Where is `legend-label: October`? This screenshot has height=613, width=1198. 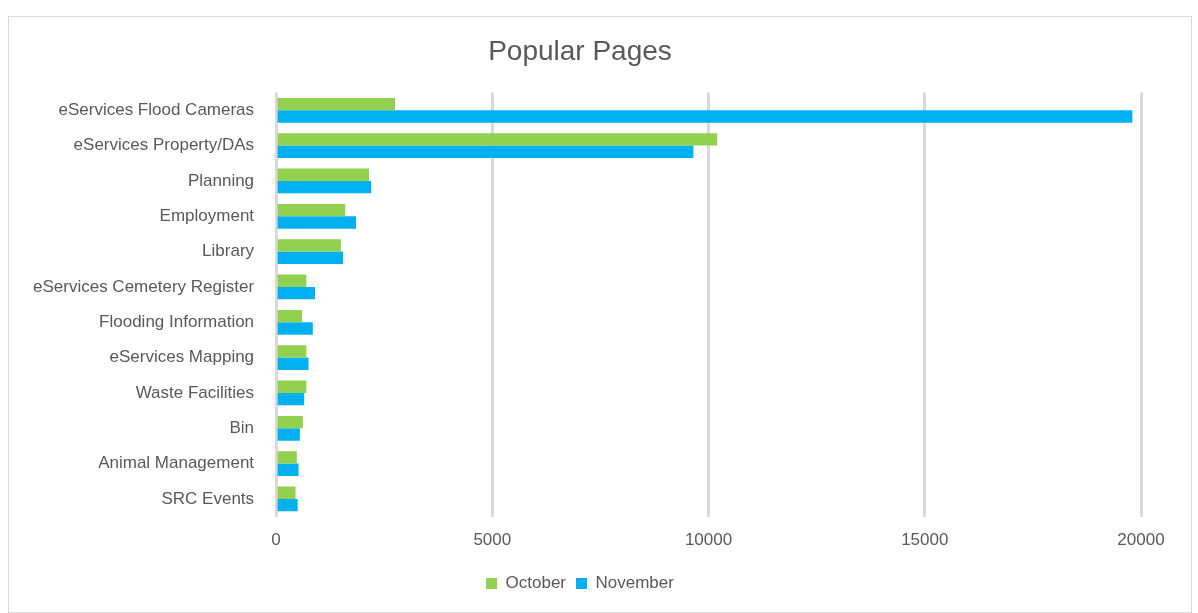
legend-label: October is located at coordinates (536, 583).